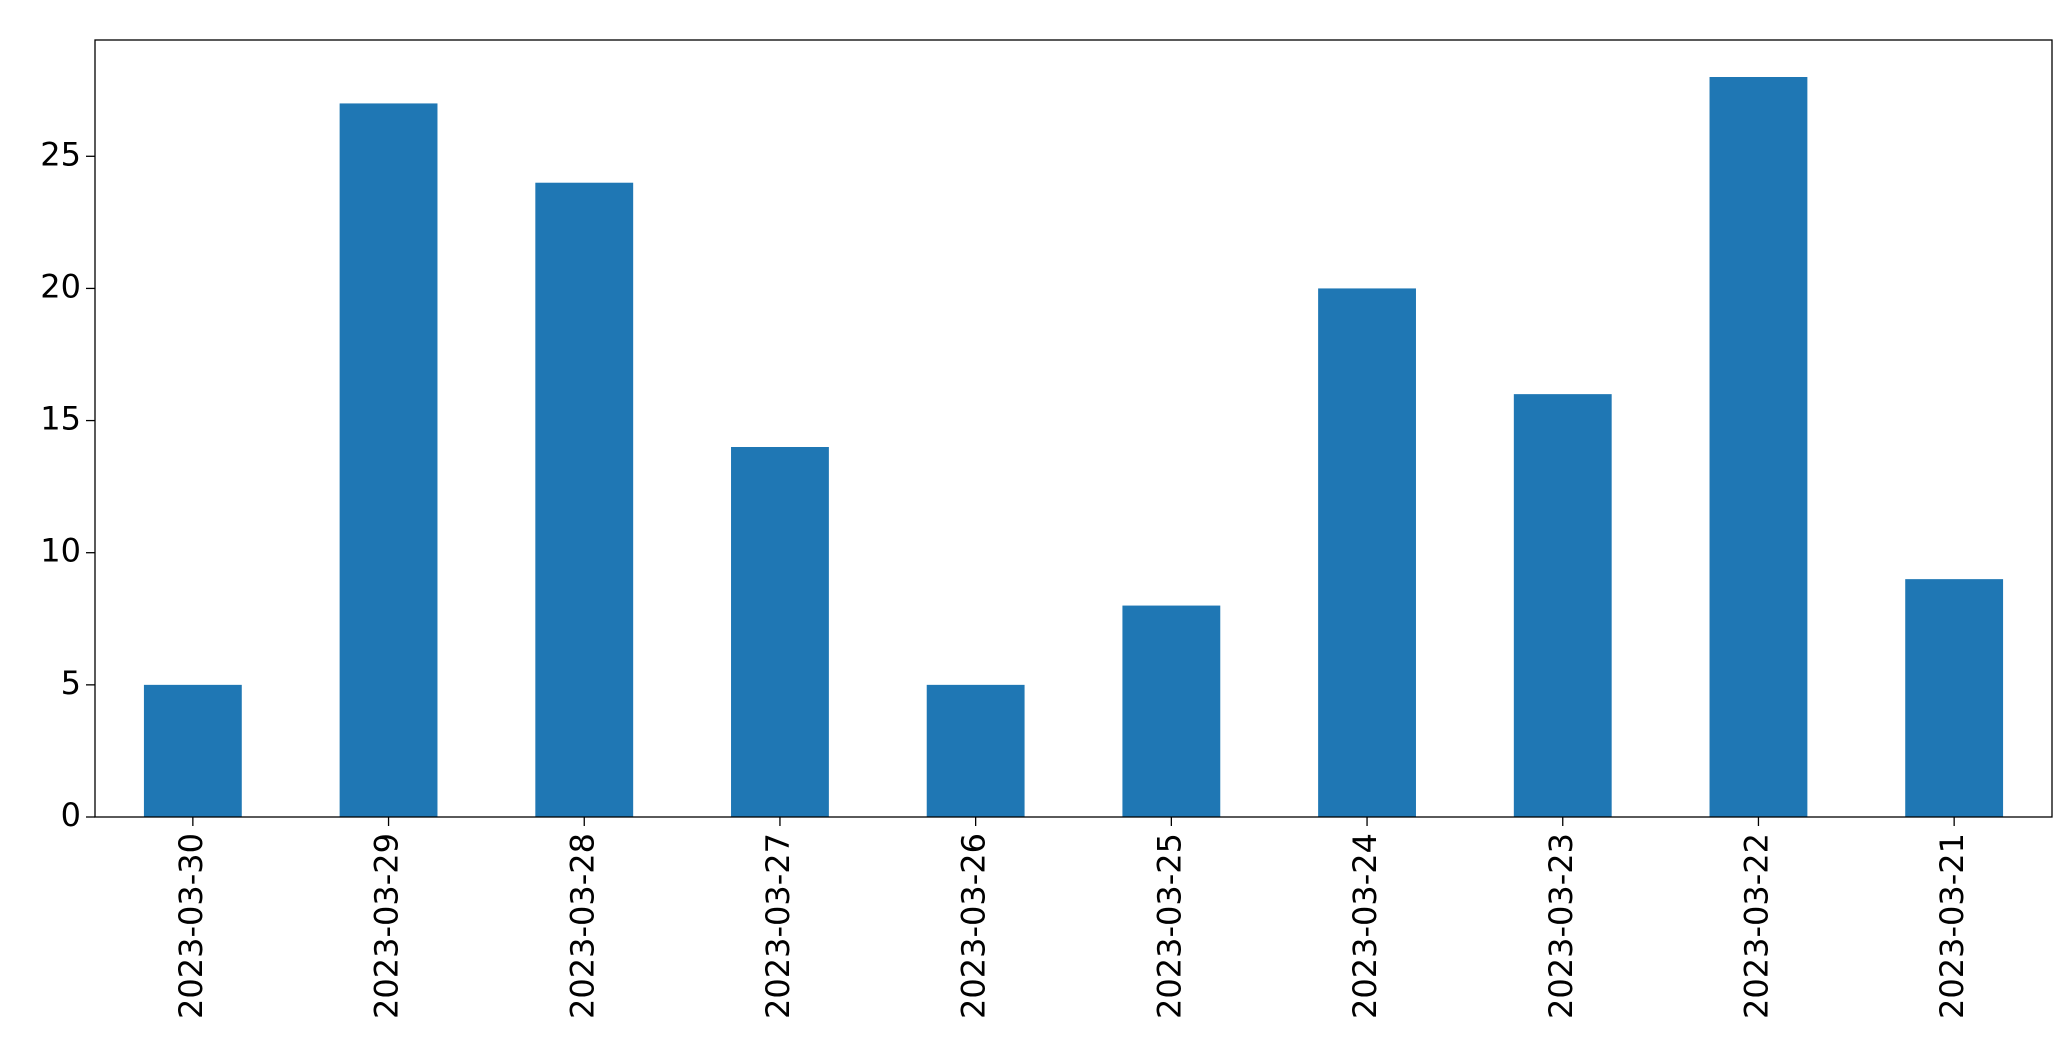 This screenshot has height=1061, width=2071. I want to click on x-tick-label: 2023-03-22, so click(1756, 926).